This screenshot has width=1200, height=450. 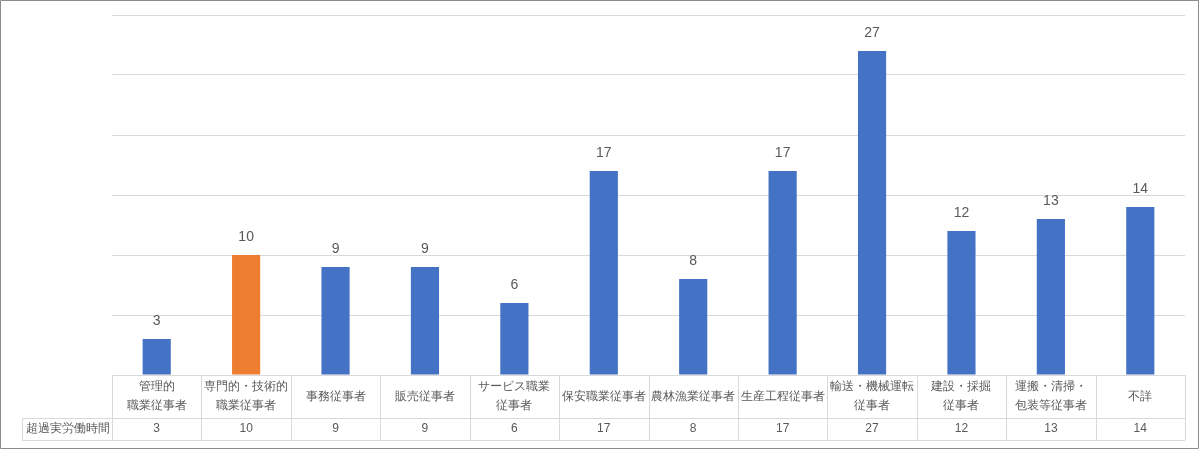 I want to click on x-tick-label: 事務従事者, so click(x=335, y=395).